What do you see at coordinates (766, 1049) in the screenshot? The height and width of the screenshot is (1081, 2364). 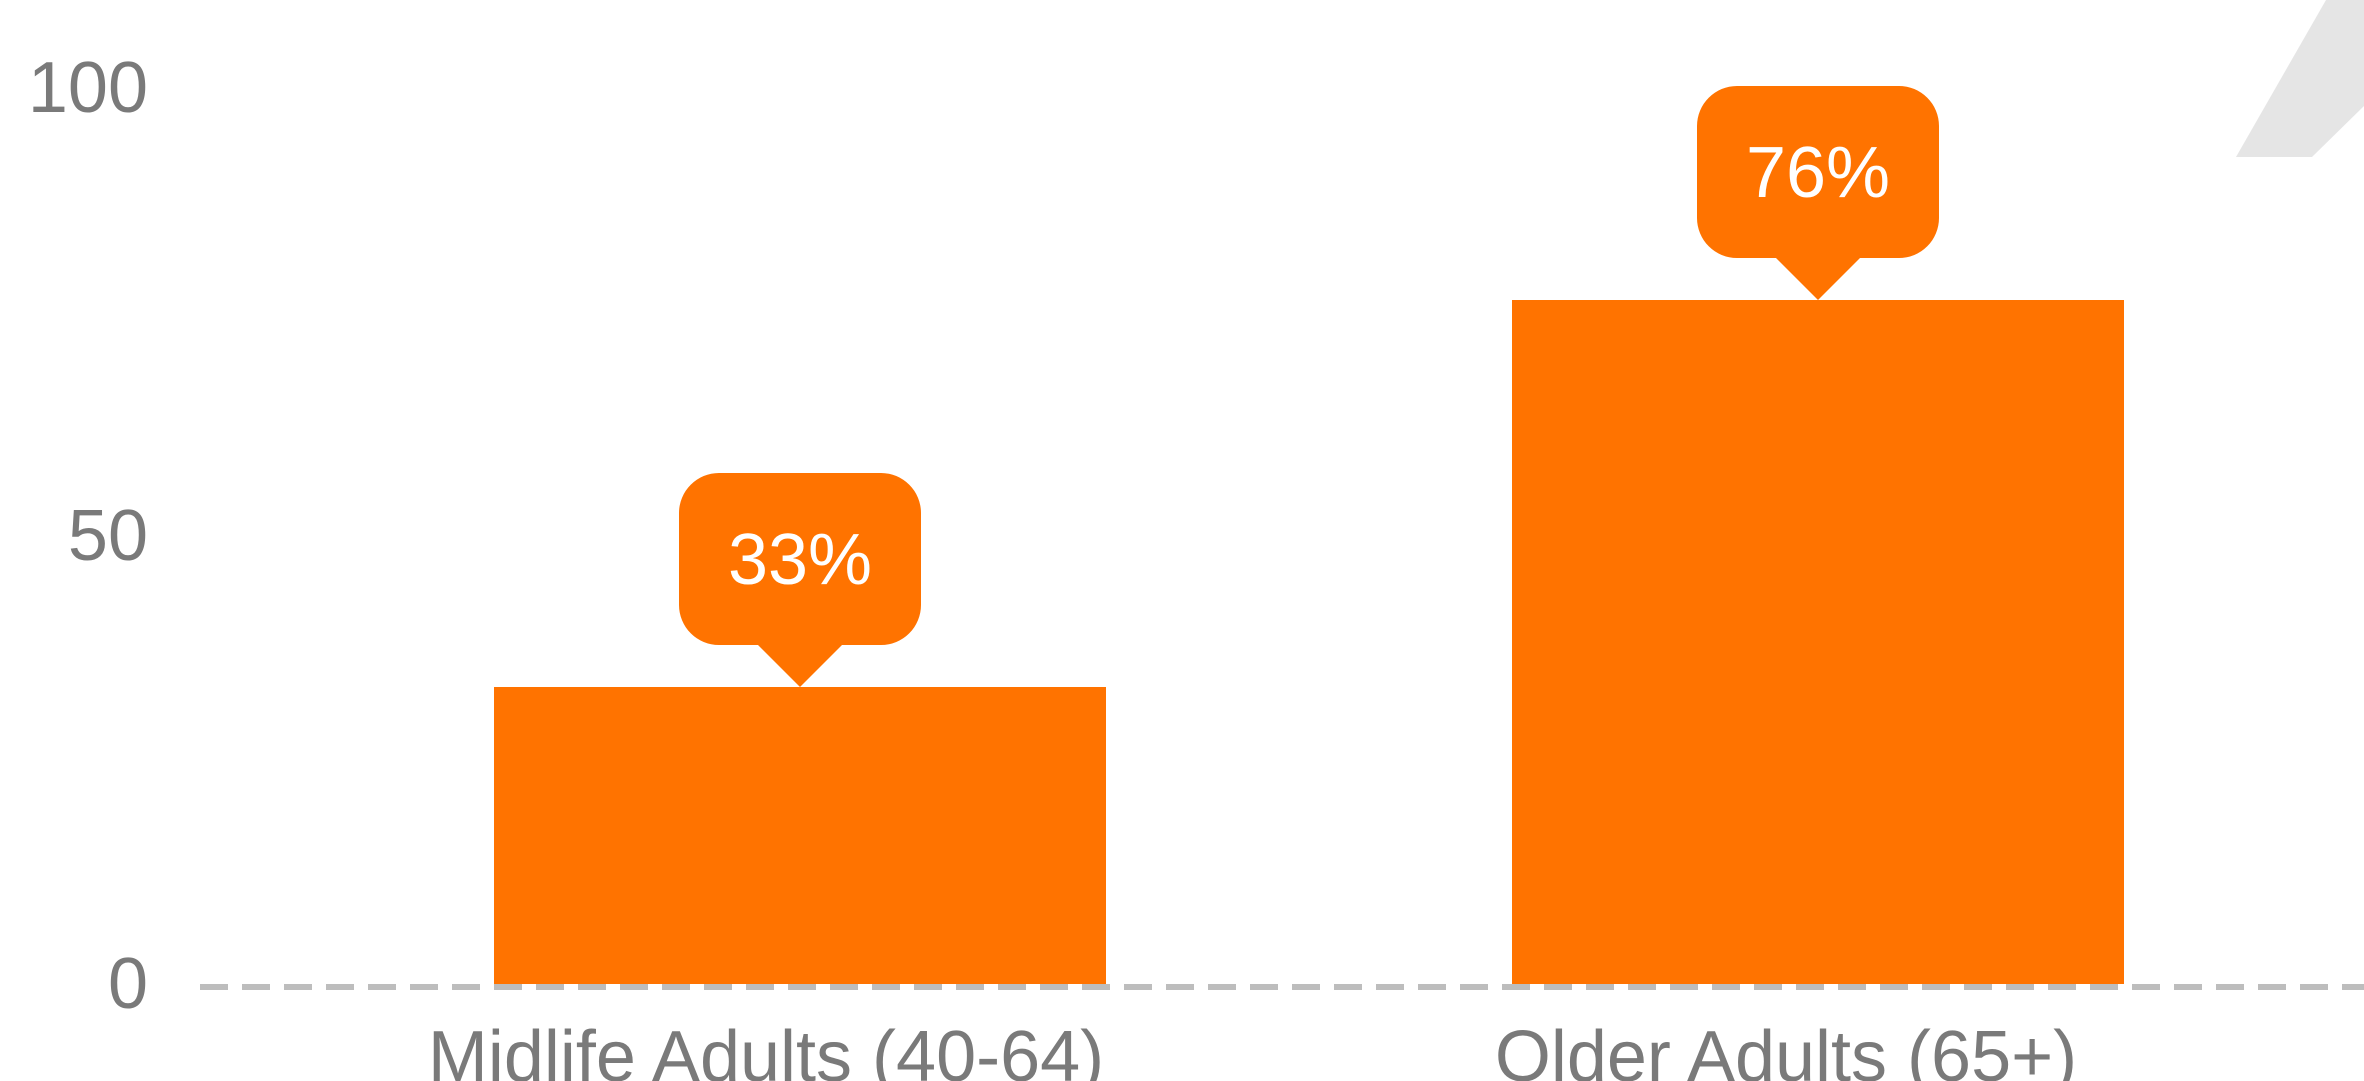 I see `category-label-midlife-adults: Midlife Adults (40-64)` at bounding box center [766, 1049].